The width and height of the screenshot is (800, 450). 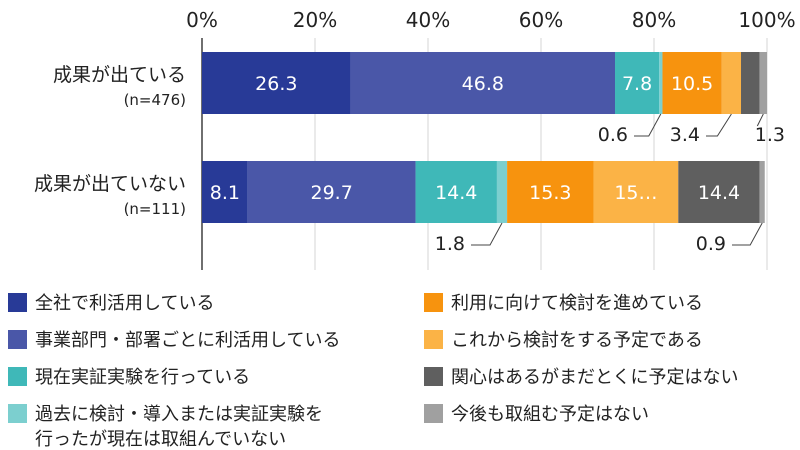 What do you see at coordinates (766, 20) in the screenshot?
I see `x-tick-label: 100%` at bounding box center [766, 20].